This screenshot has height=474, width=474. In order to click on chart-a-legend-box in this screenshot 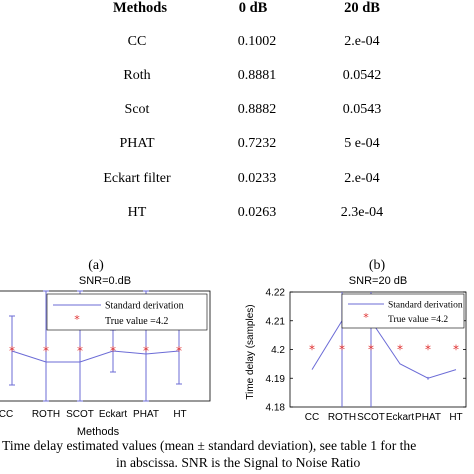, I will do `click(127, 312)`.